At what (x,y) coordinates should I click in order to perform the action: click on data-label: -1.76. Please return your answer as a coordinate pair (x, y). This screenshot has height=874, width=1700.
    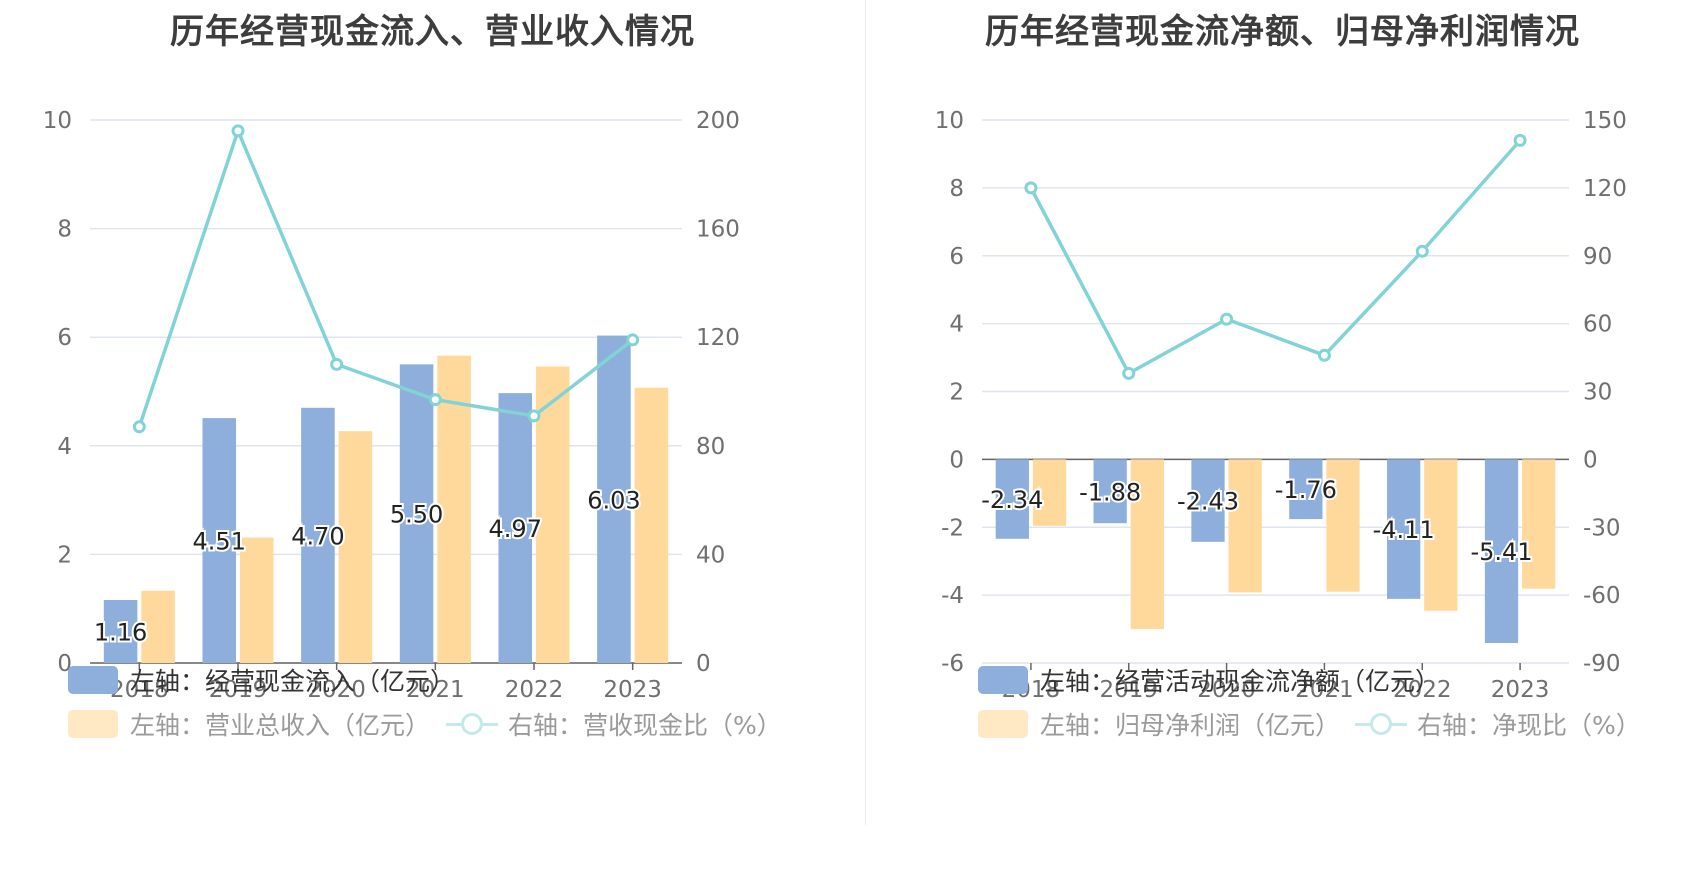
    Looking at the image, I should click on (1306, 490).